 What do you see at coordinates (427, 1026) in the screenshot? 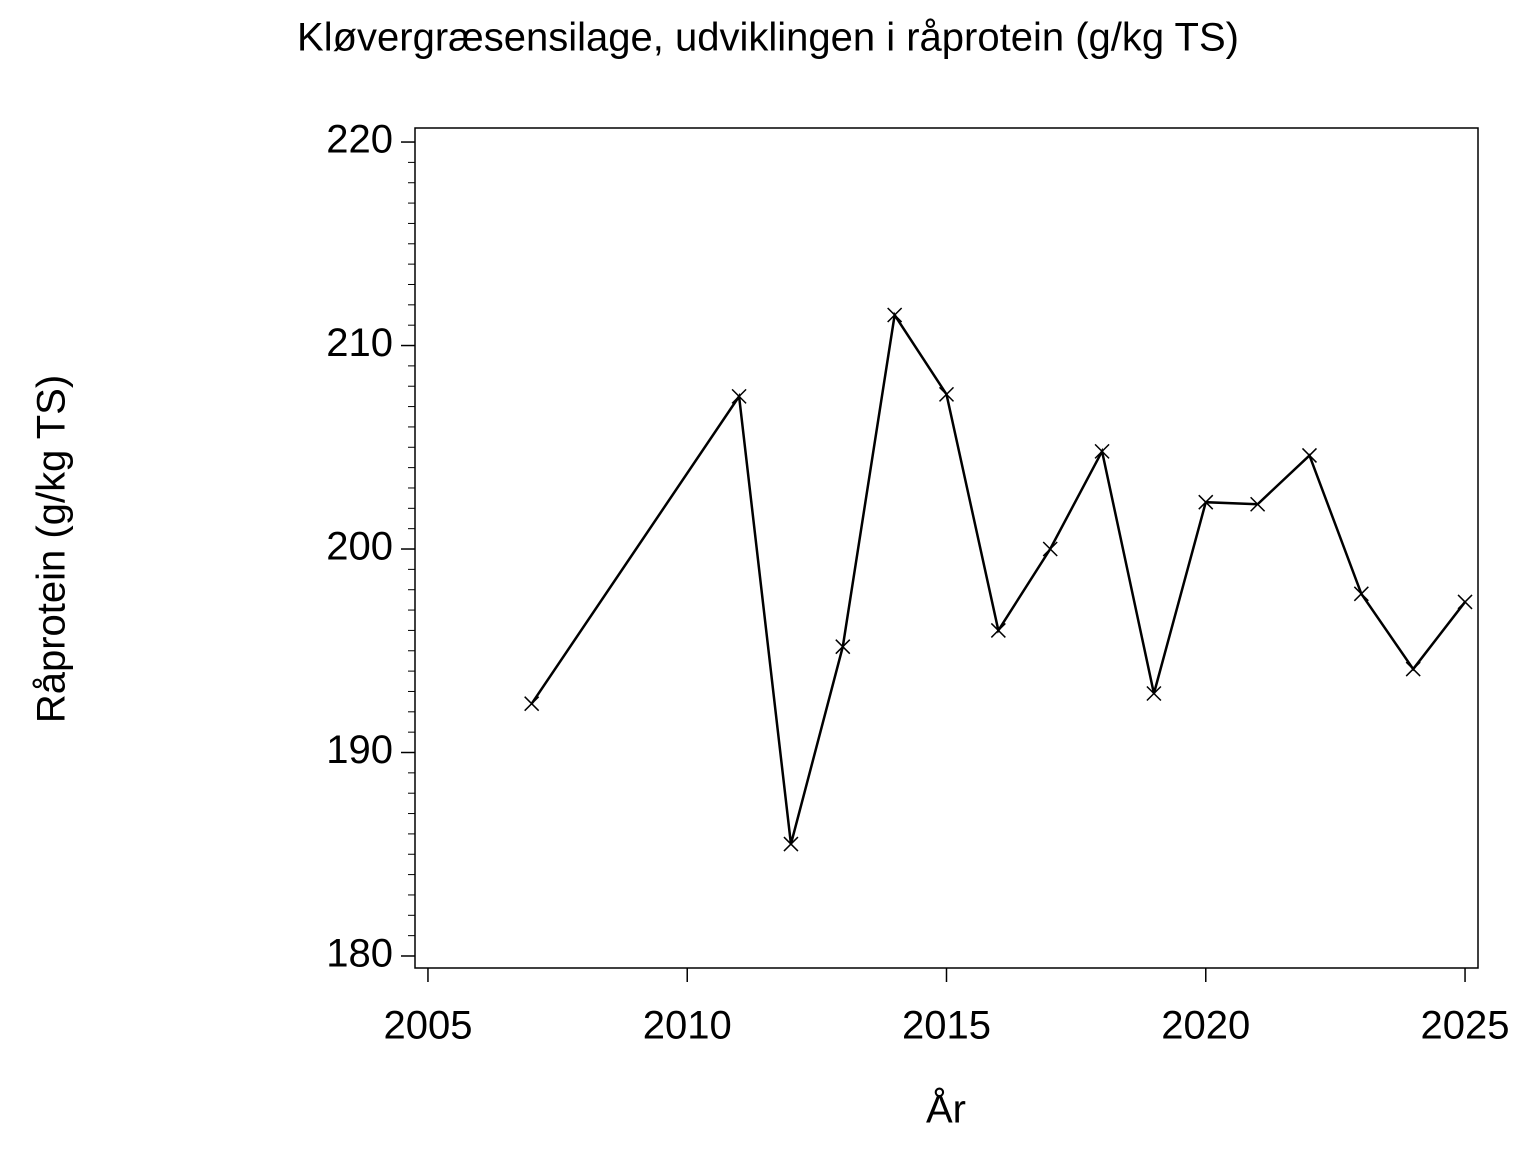
I see `x-tick-label: 2005` at bounding box center [427, 1026].